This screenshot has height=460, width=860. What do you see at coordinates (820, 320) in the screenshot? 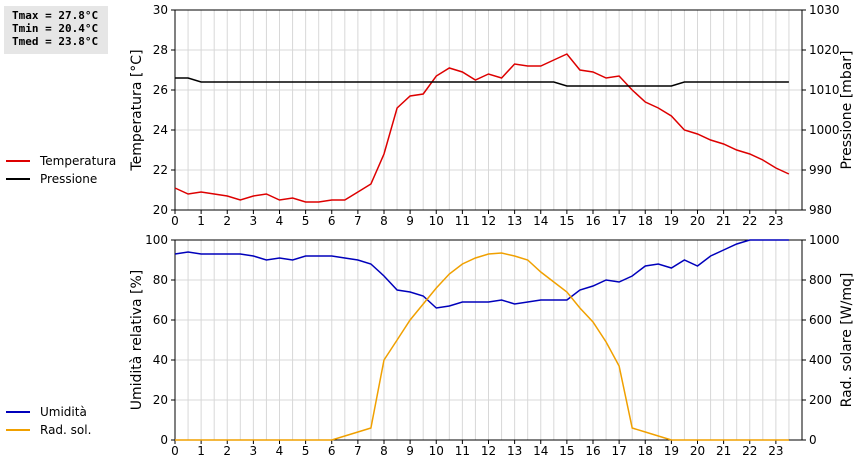
I see `y-tick-label-right: 600` at bounding box center [820, 320].